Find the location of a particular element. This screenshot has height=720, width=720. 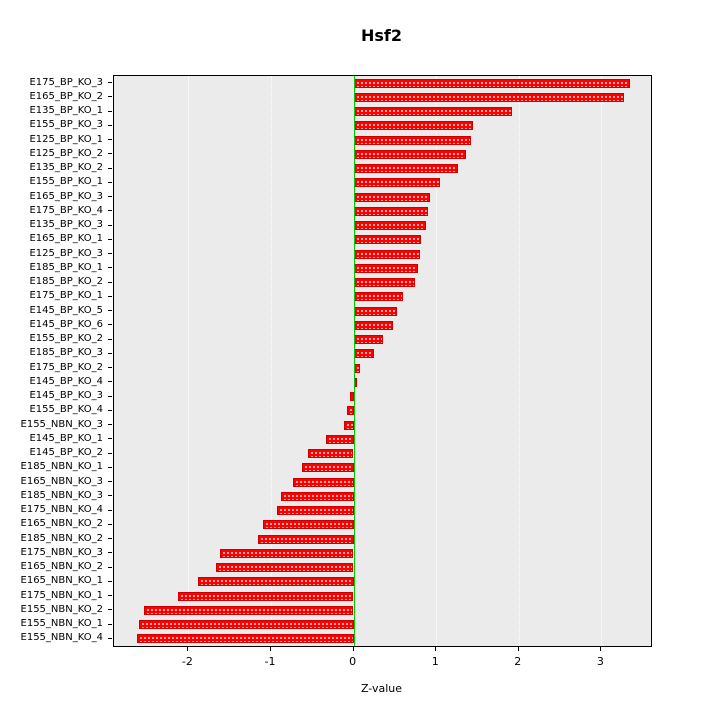

y-tick-label: E155_BP_KO_1 is located at coordinates (66, 182).